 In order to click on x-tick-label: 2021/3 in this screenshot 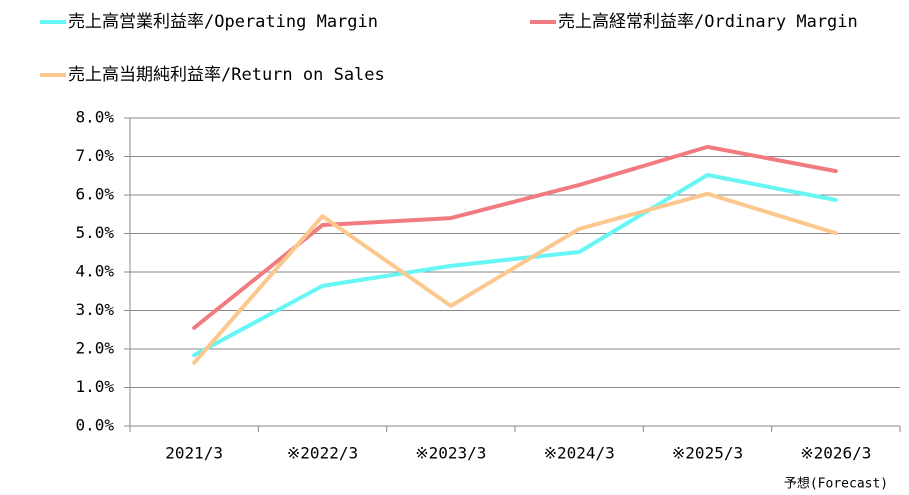, I will do `click(194, 453)`.